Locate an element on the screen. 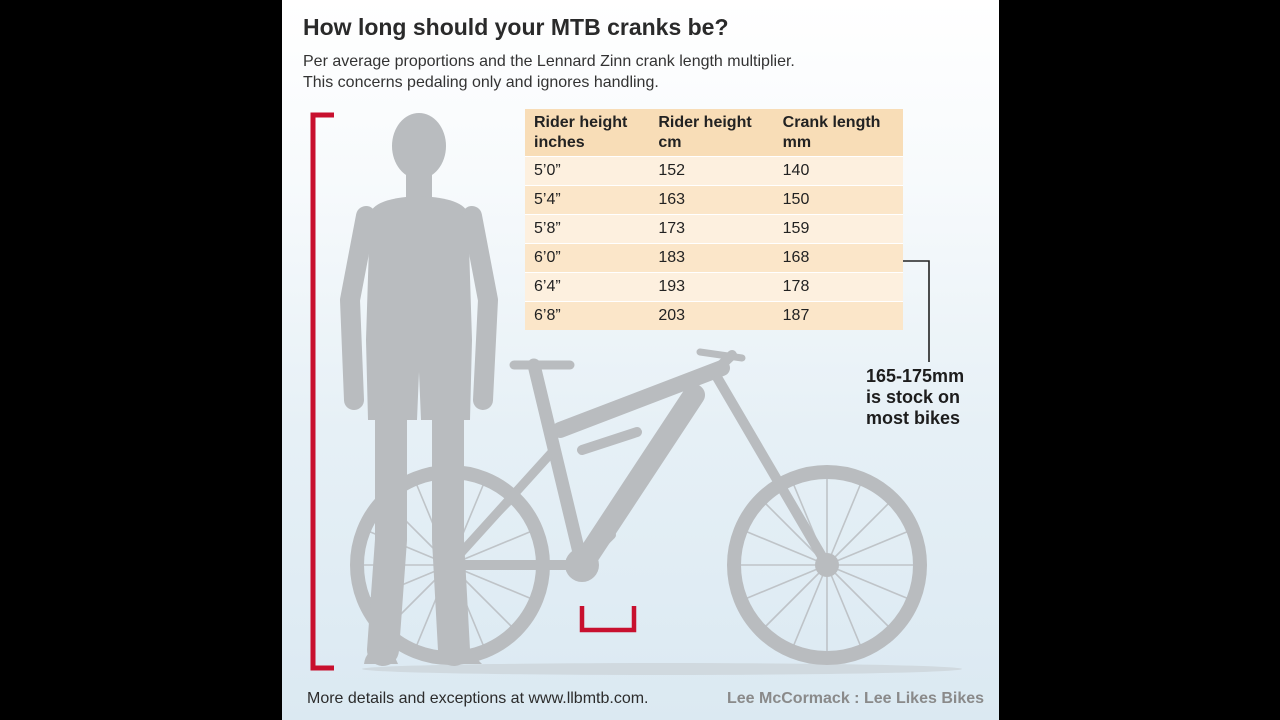  cell-cm: 203 is located at coordinates (711, 315).